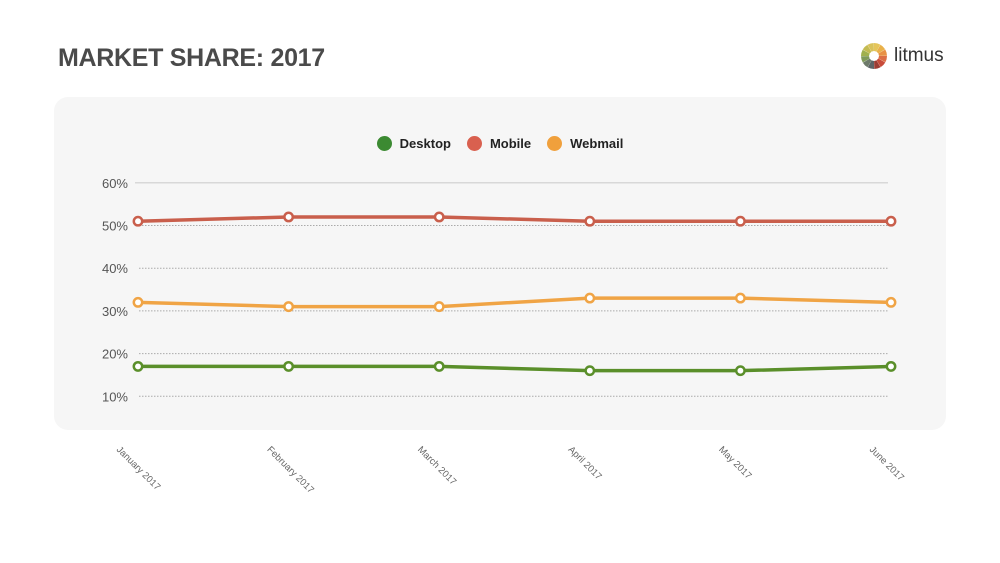  I want to click on y-tick-label: 50%, so click(115, 226).